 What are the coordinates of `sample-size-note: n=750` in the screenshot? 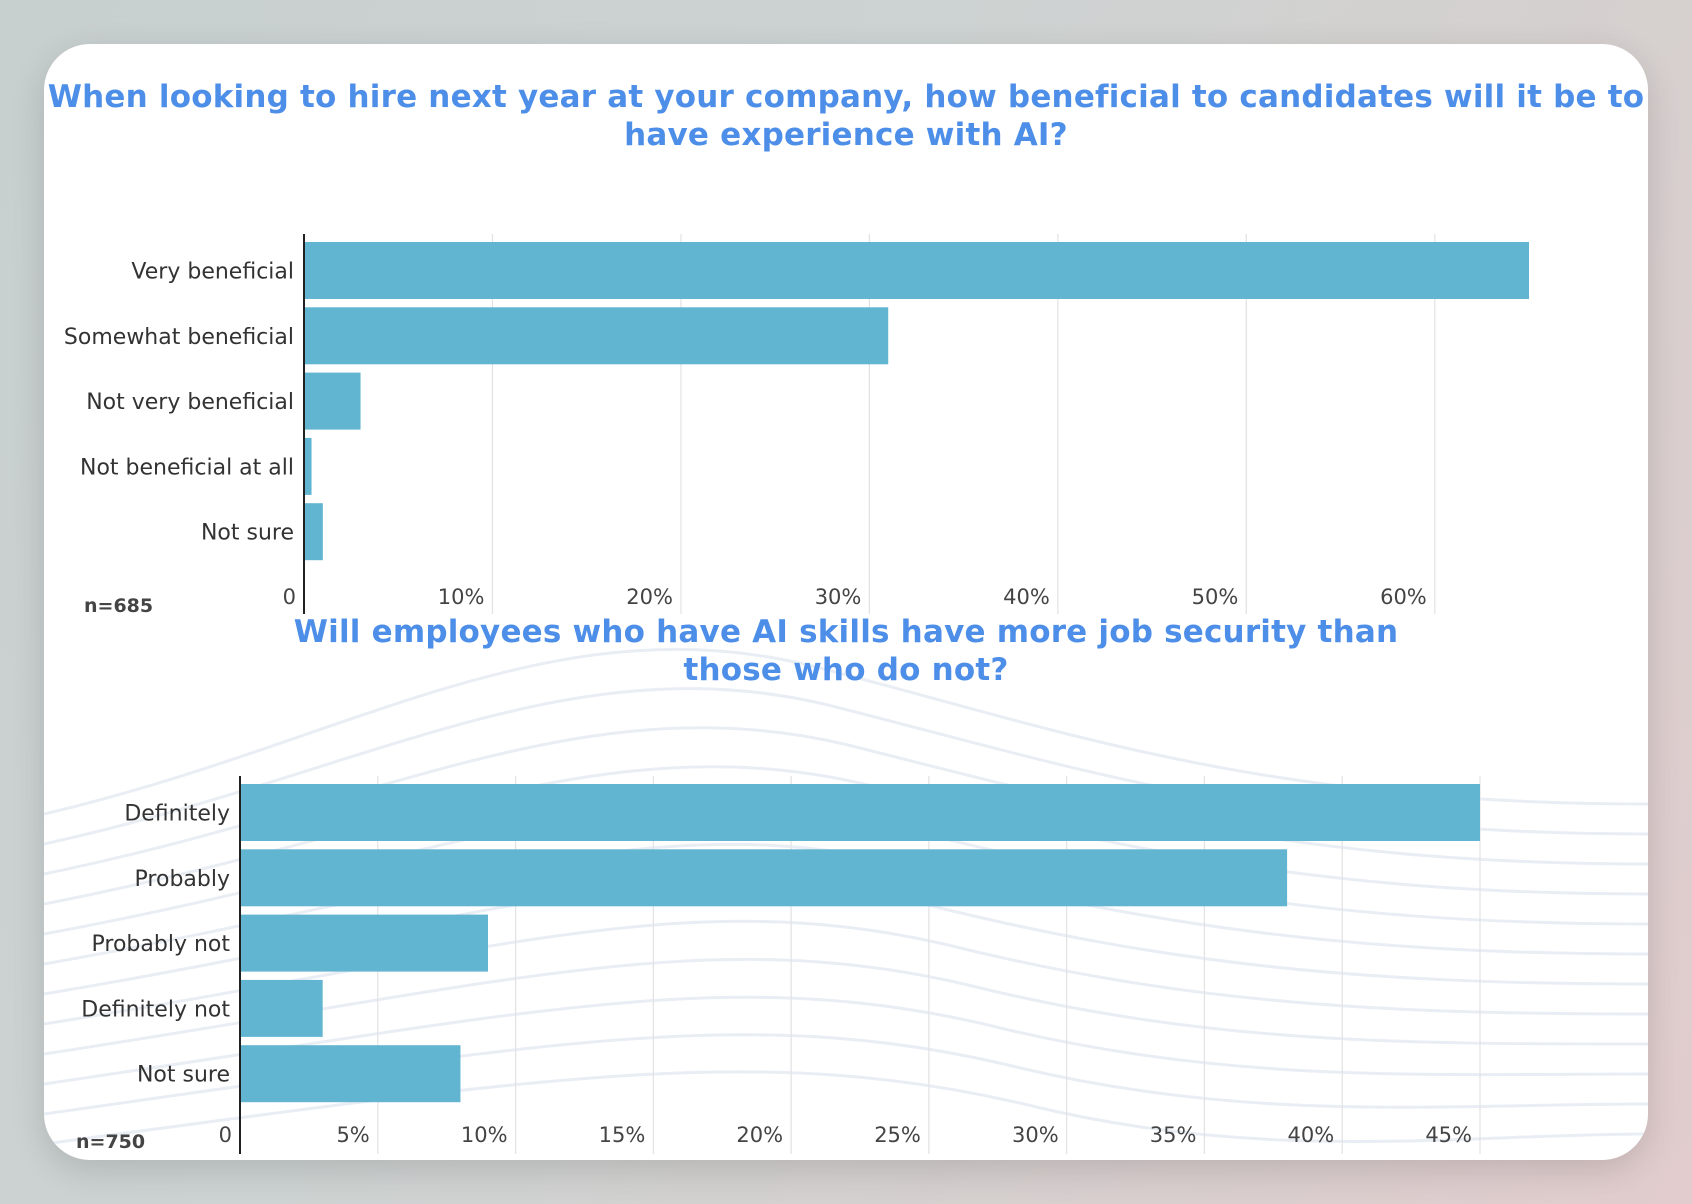 It's located at (110, 1142).